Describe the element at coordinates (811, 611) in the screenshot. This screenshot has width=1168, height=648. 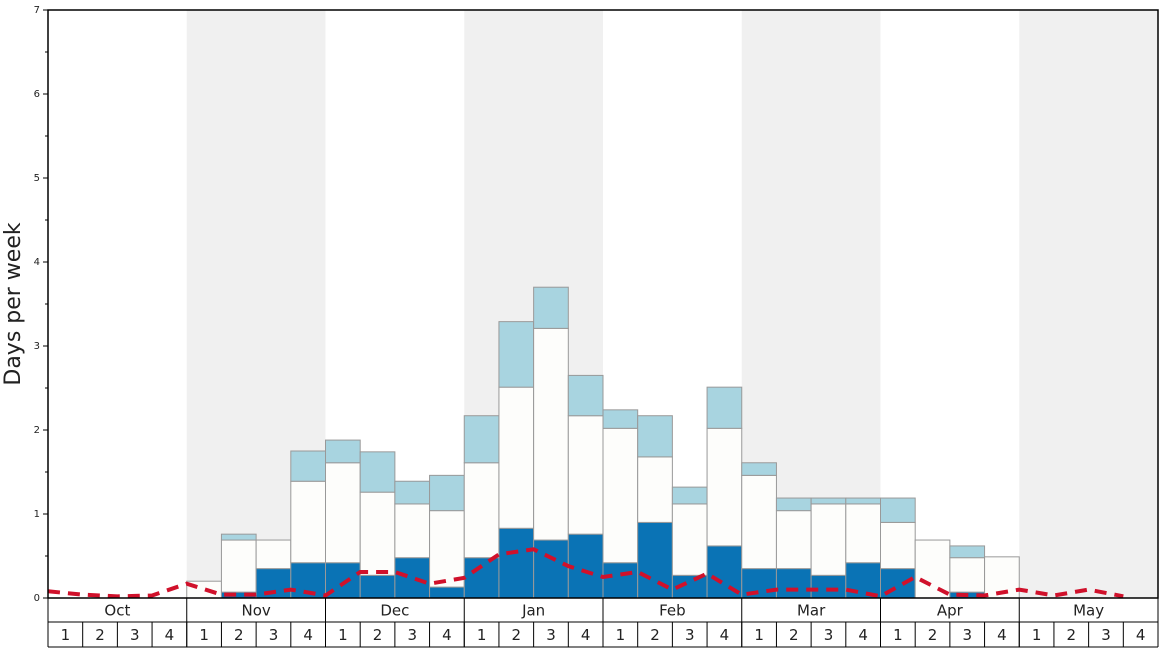
I see `month-label: Mar` at that location.